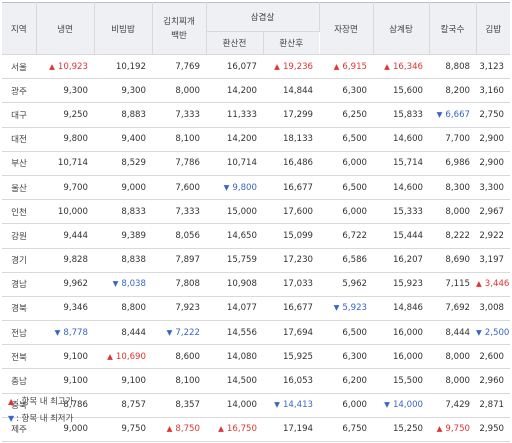 This screenshot has width=512, height=443. Describe the element at coordinates (19, 357) in the screenshot. I see `region-cell: 전북` at that location.